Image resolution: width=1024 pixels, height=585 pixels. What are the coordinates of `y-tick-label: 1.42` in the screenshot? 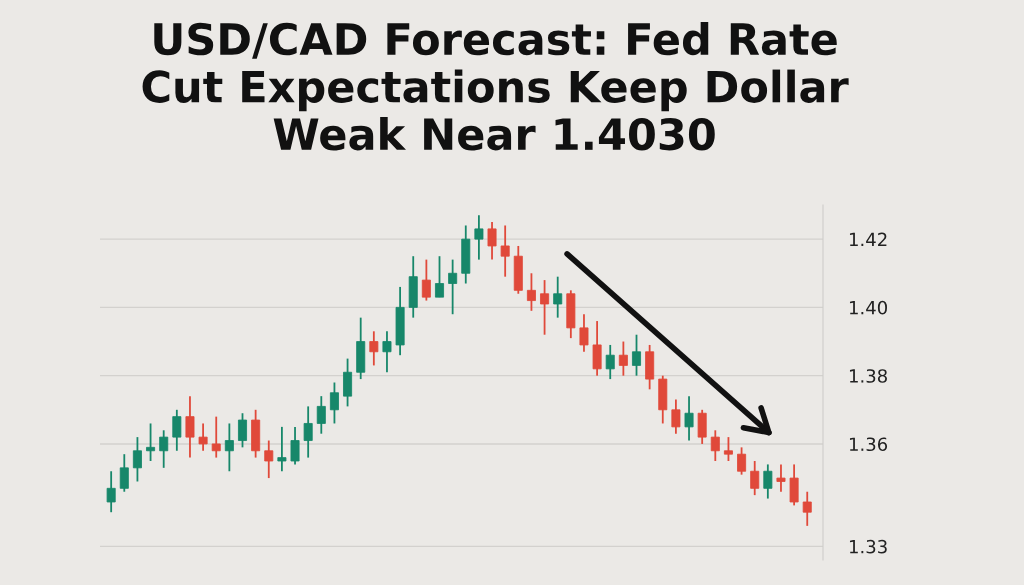 It's located at (868, 239).